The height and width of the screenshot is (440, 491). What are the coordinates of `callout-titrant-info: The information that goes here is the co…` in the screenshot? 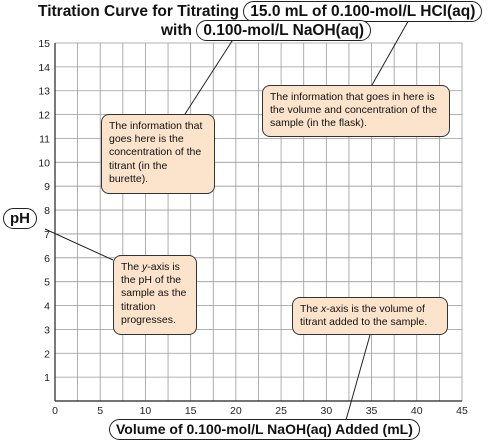 It's located at (158, 154).